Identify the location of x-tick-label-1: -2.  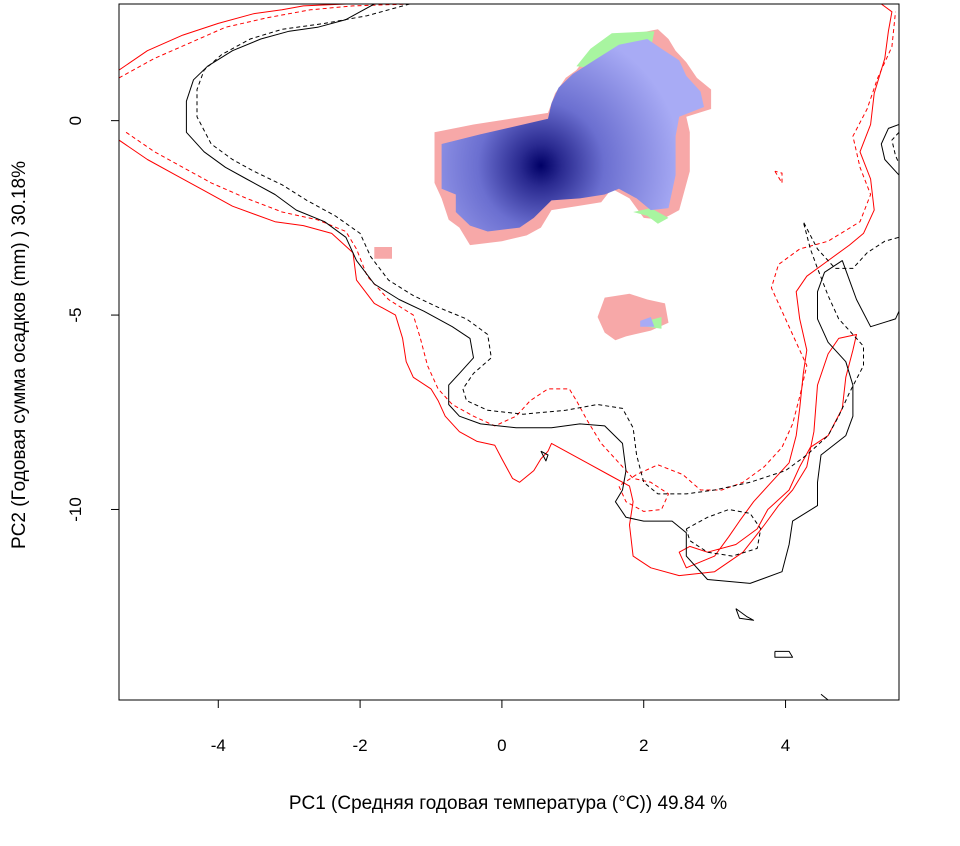
(360, 745).